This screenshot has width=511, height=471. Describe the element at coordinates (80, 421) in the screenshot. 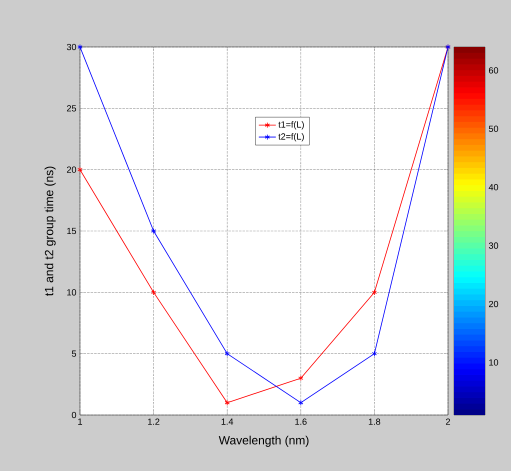

I see `x-tick-label: 1` at that location.